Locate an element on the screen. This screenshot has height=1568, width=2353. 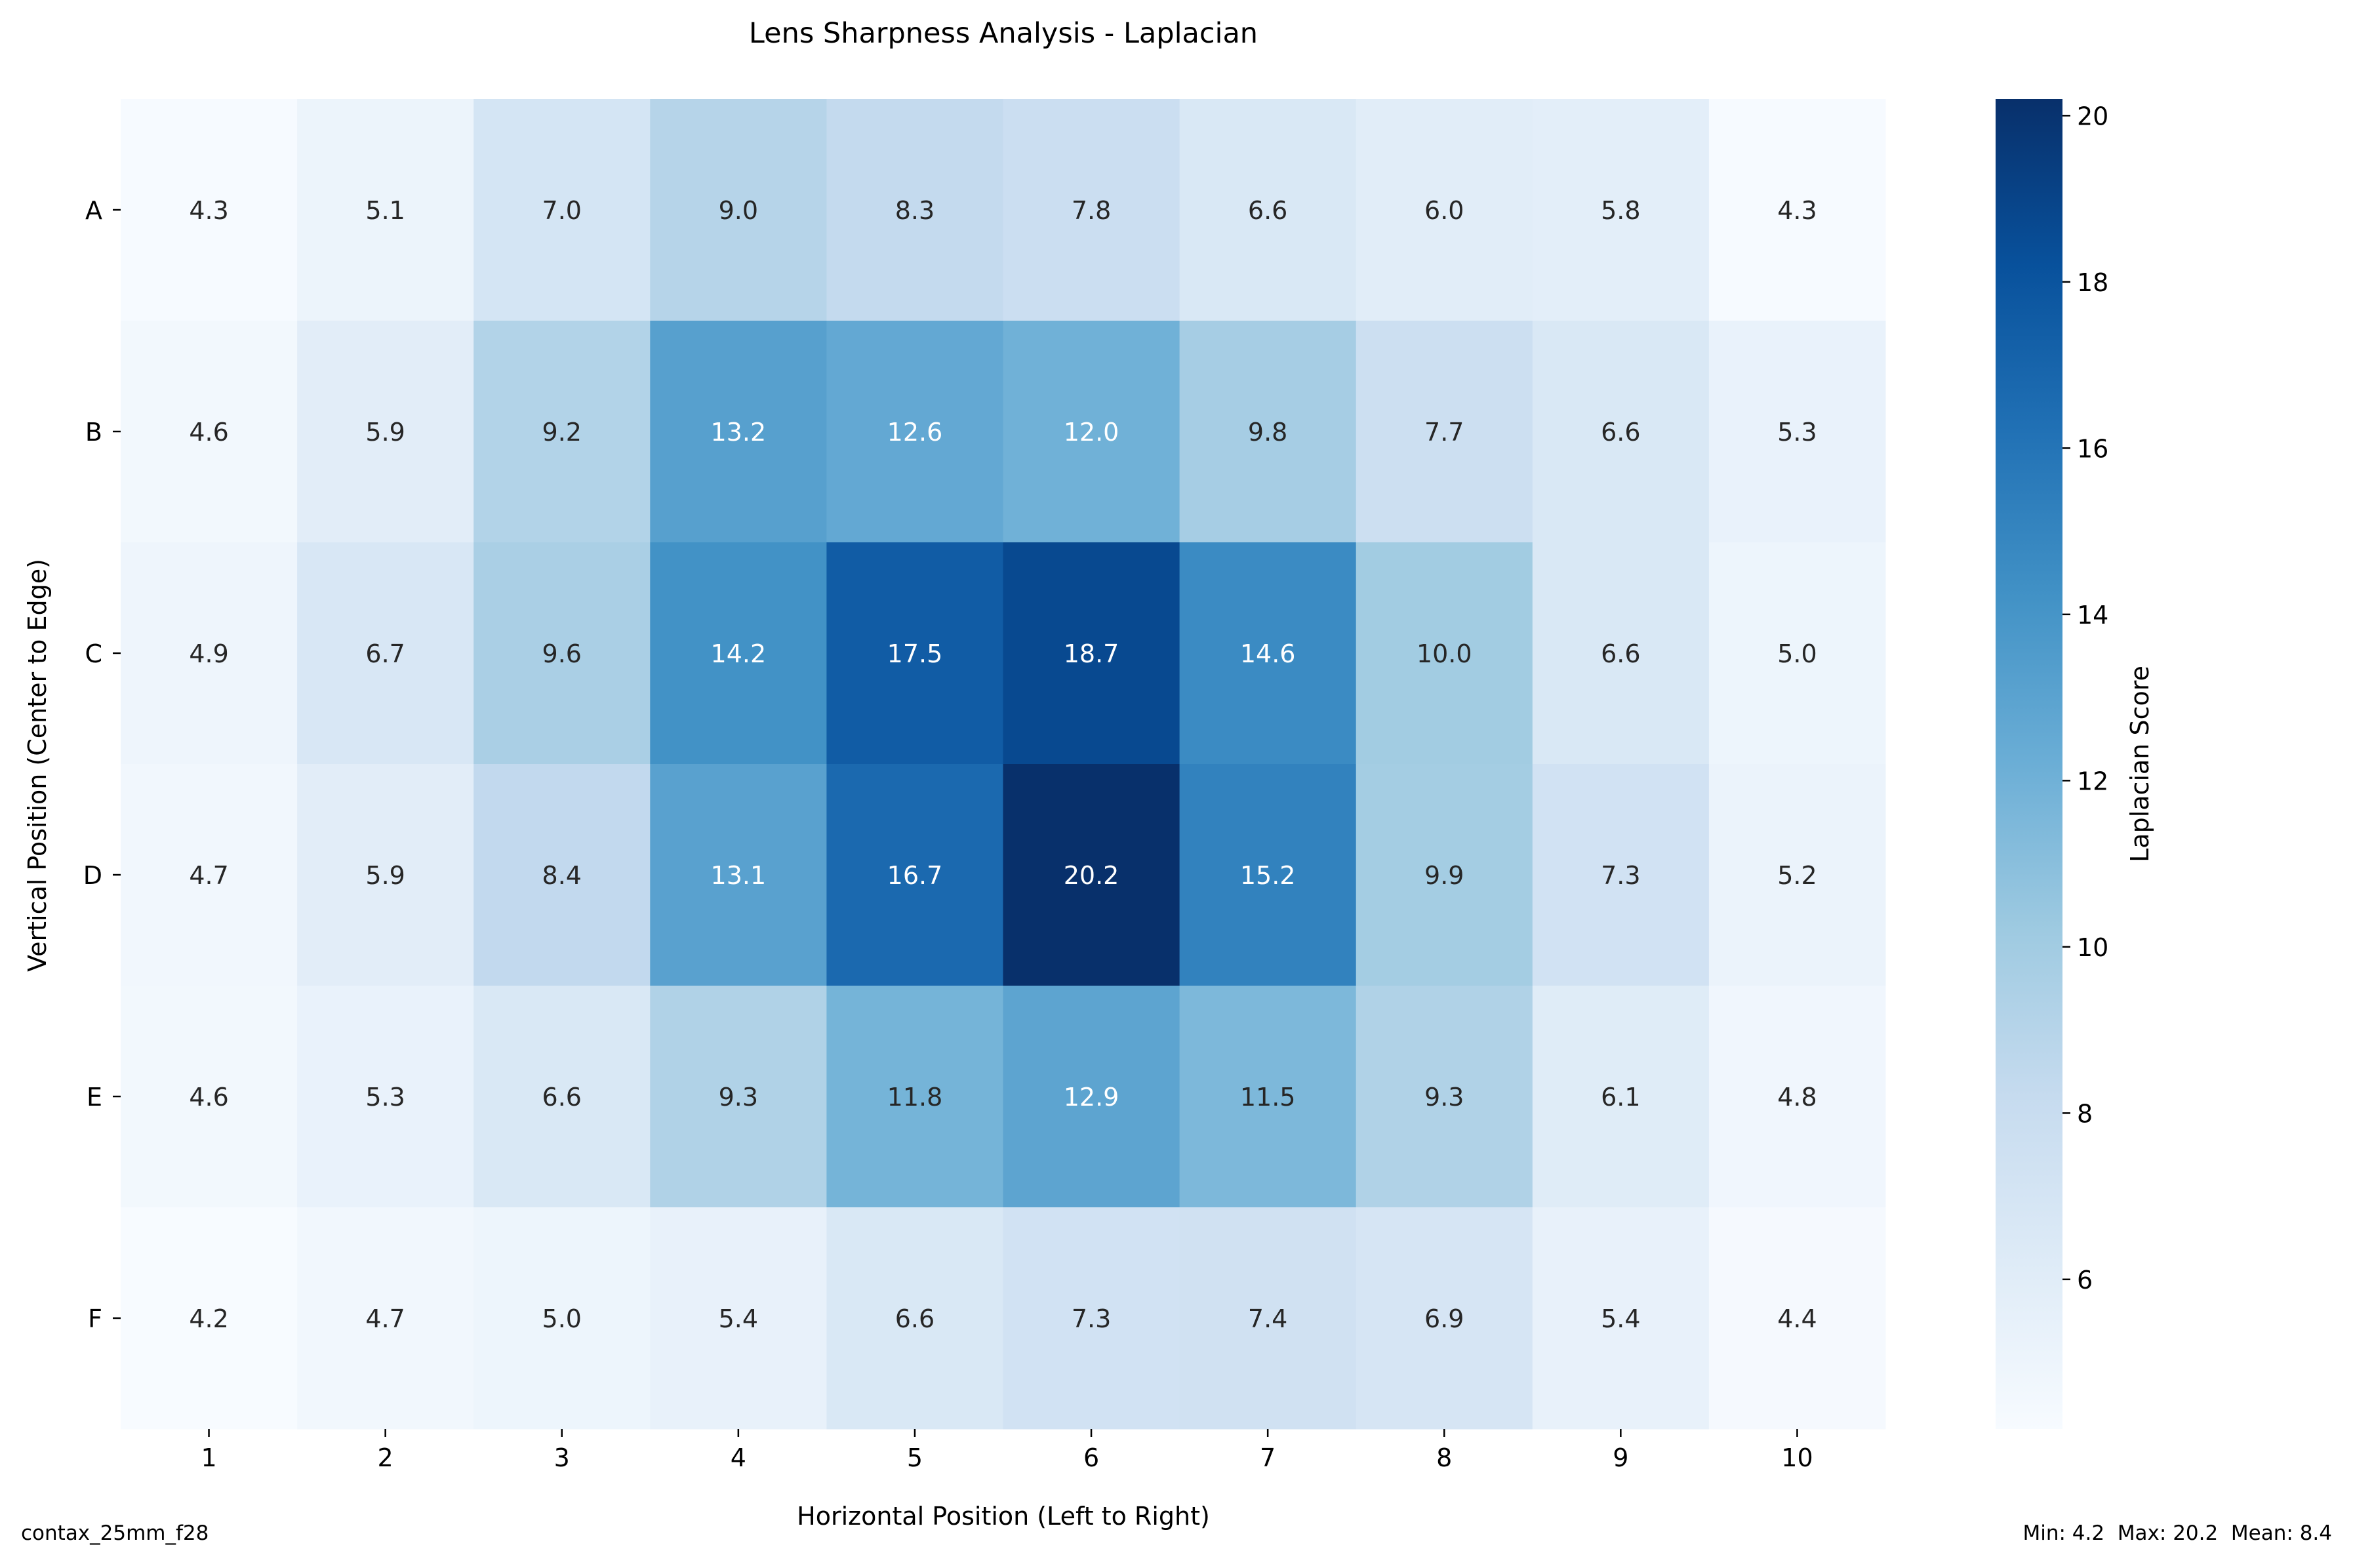
heatmap-cell-value: 18.7 is located at coordinates (1092, 653).